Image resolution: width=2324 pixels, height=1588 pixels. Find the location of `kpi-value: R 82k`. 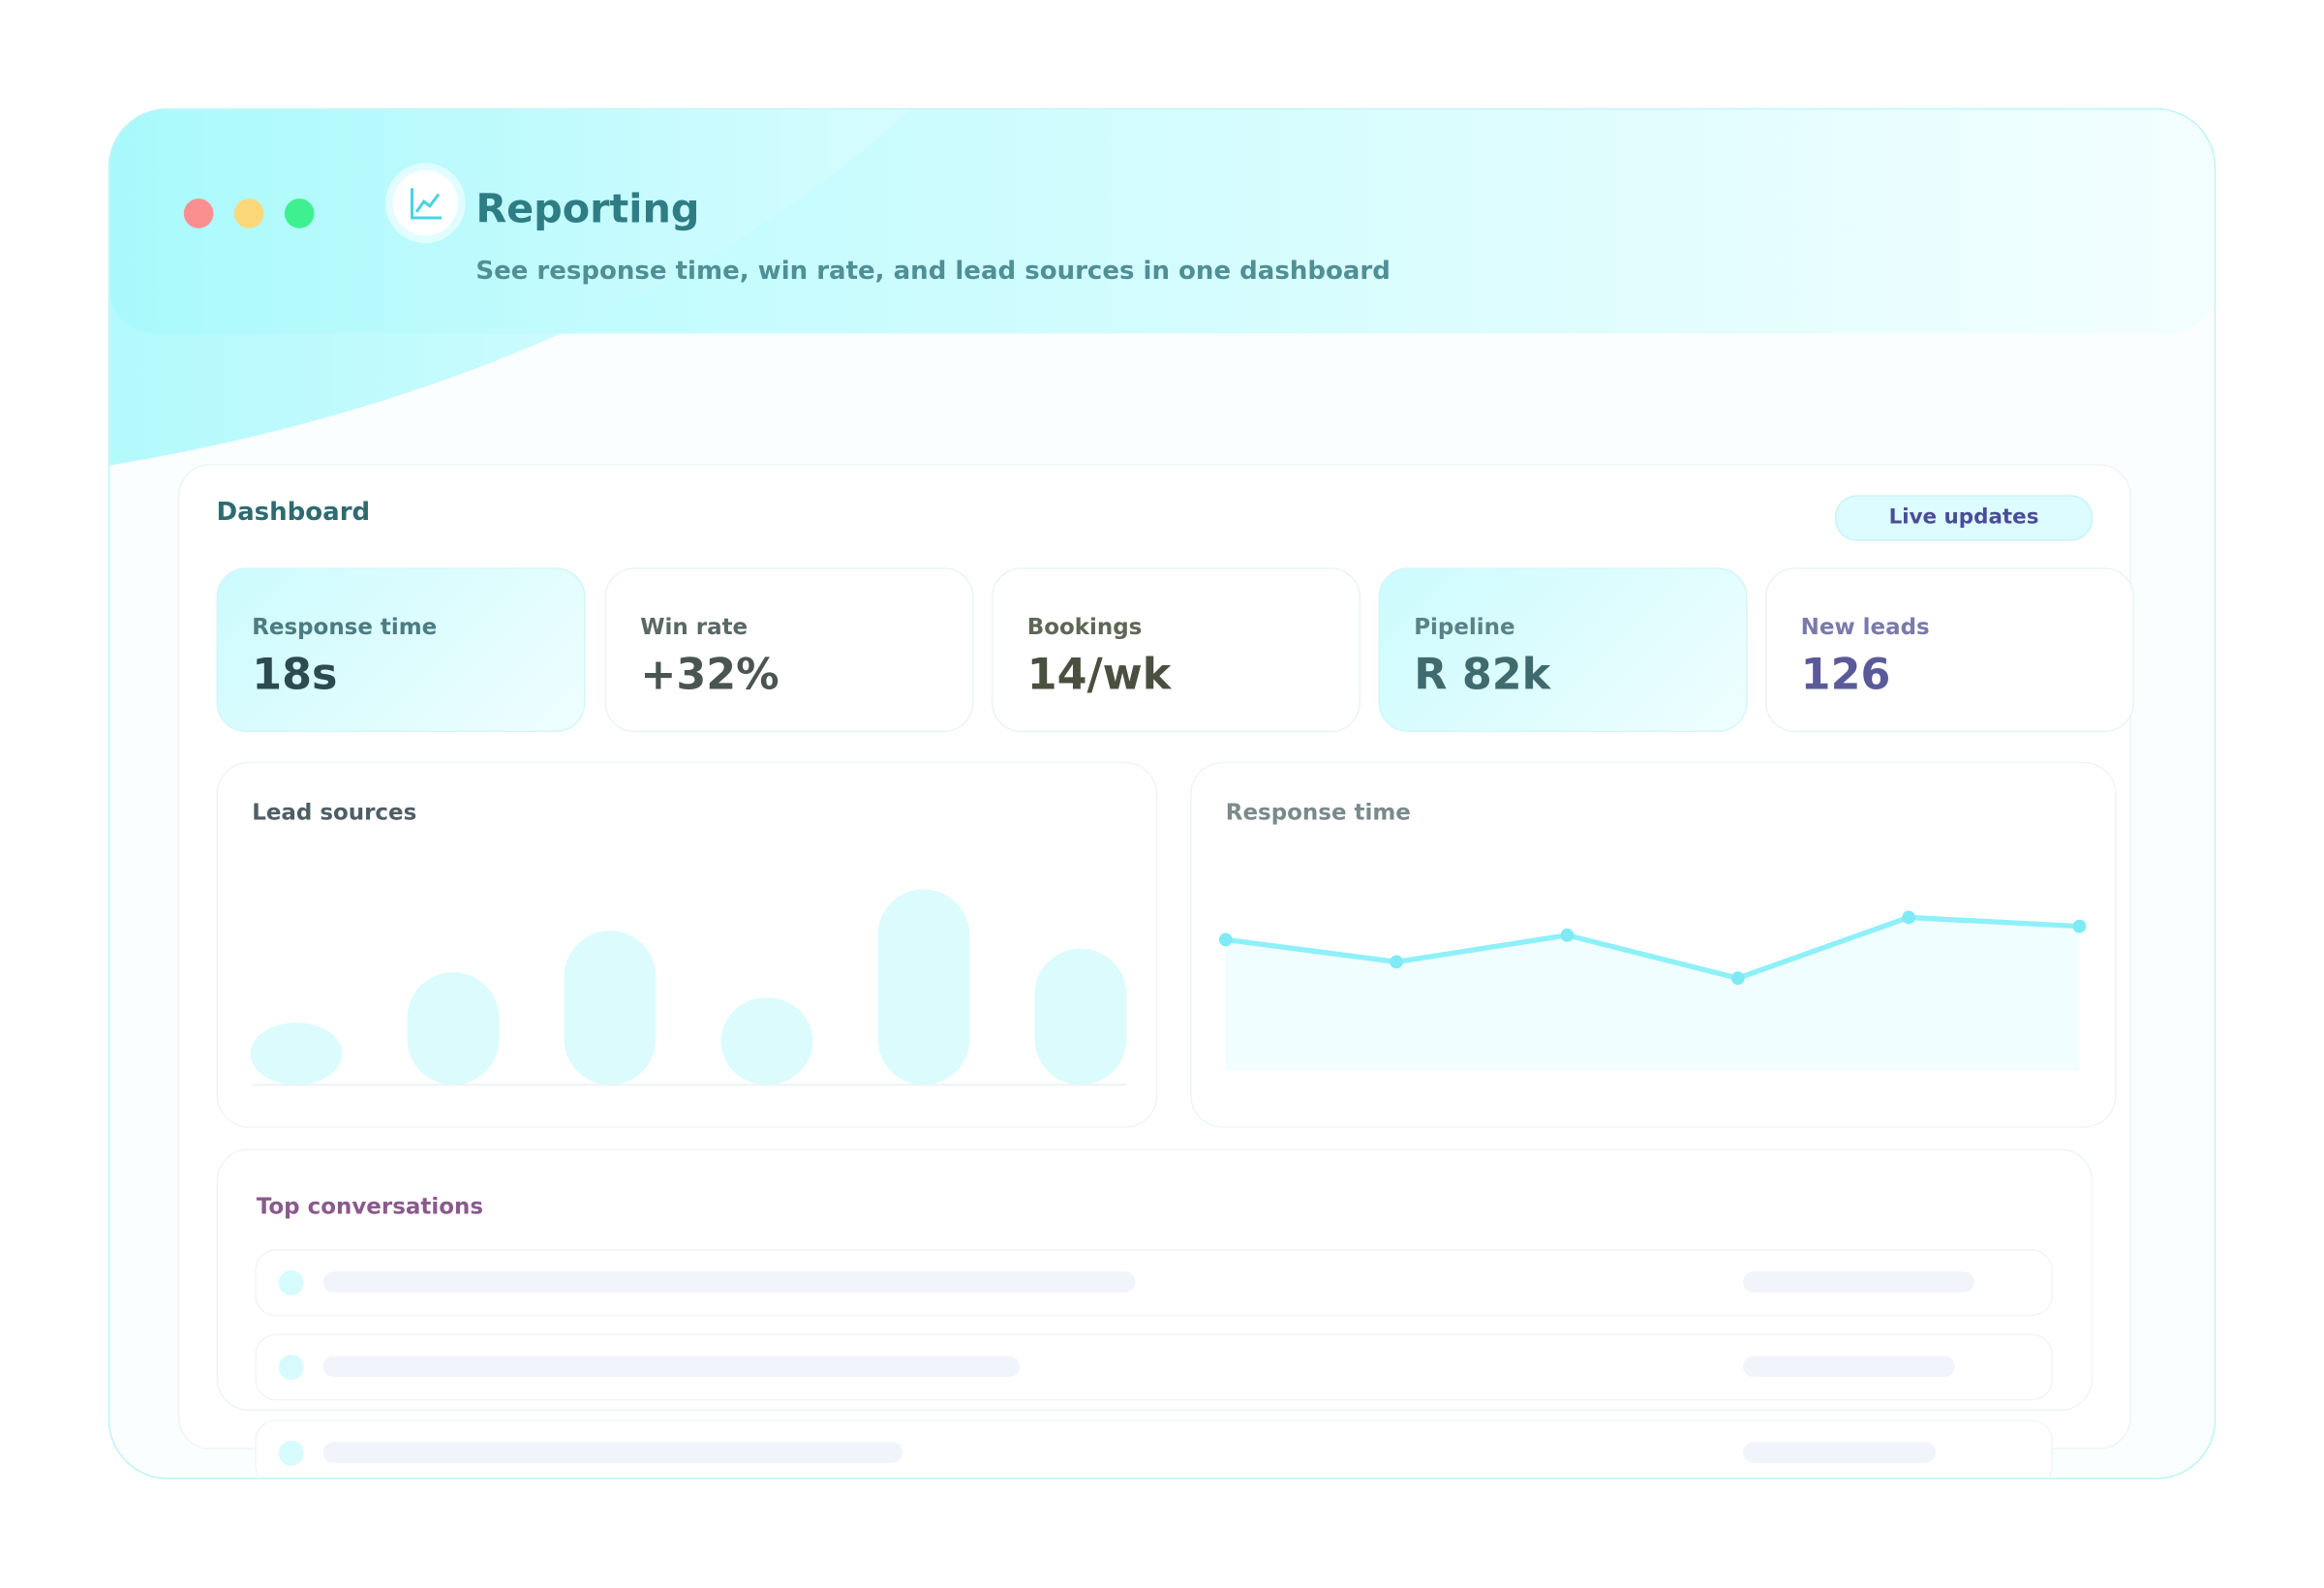

kpi-value: R 82k is located at coordinates (1483, 674).